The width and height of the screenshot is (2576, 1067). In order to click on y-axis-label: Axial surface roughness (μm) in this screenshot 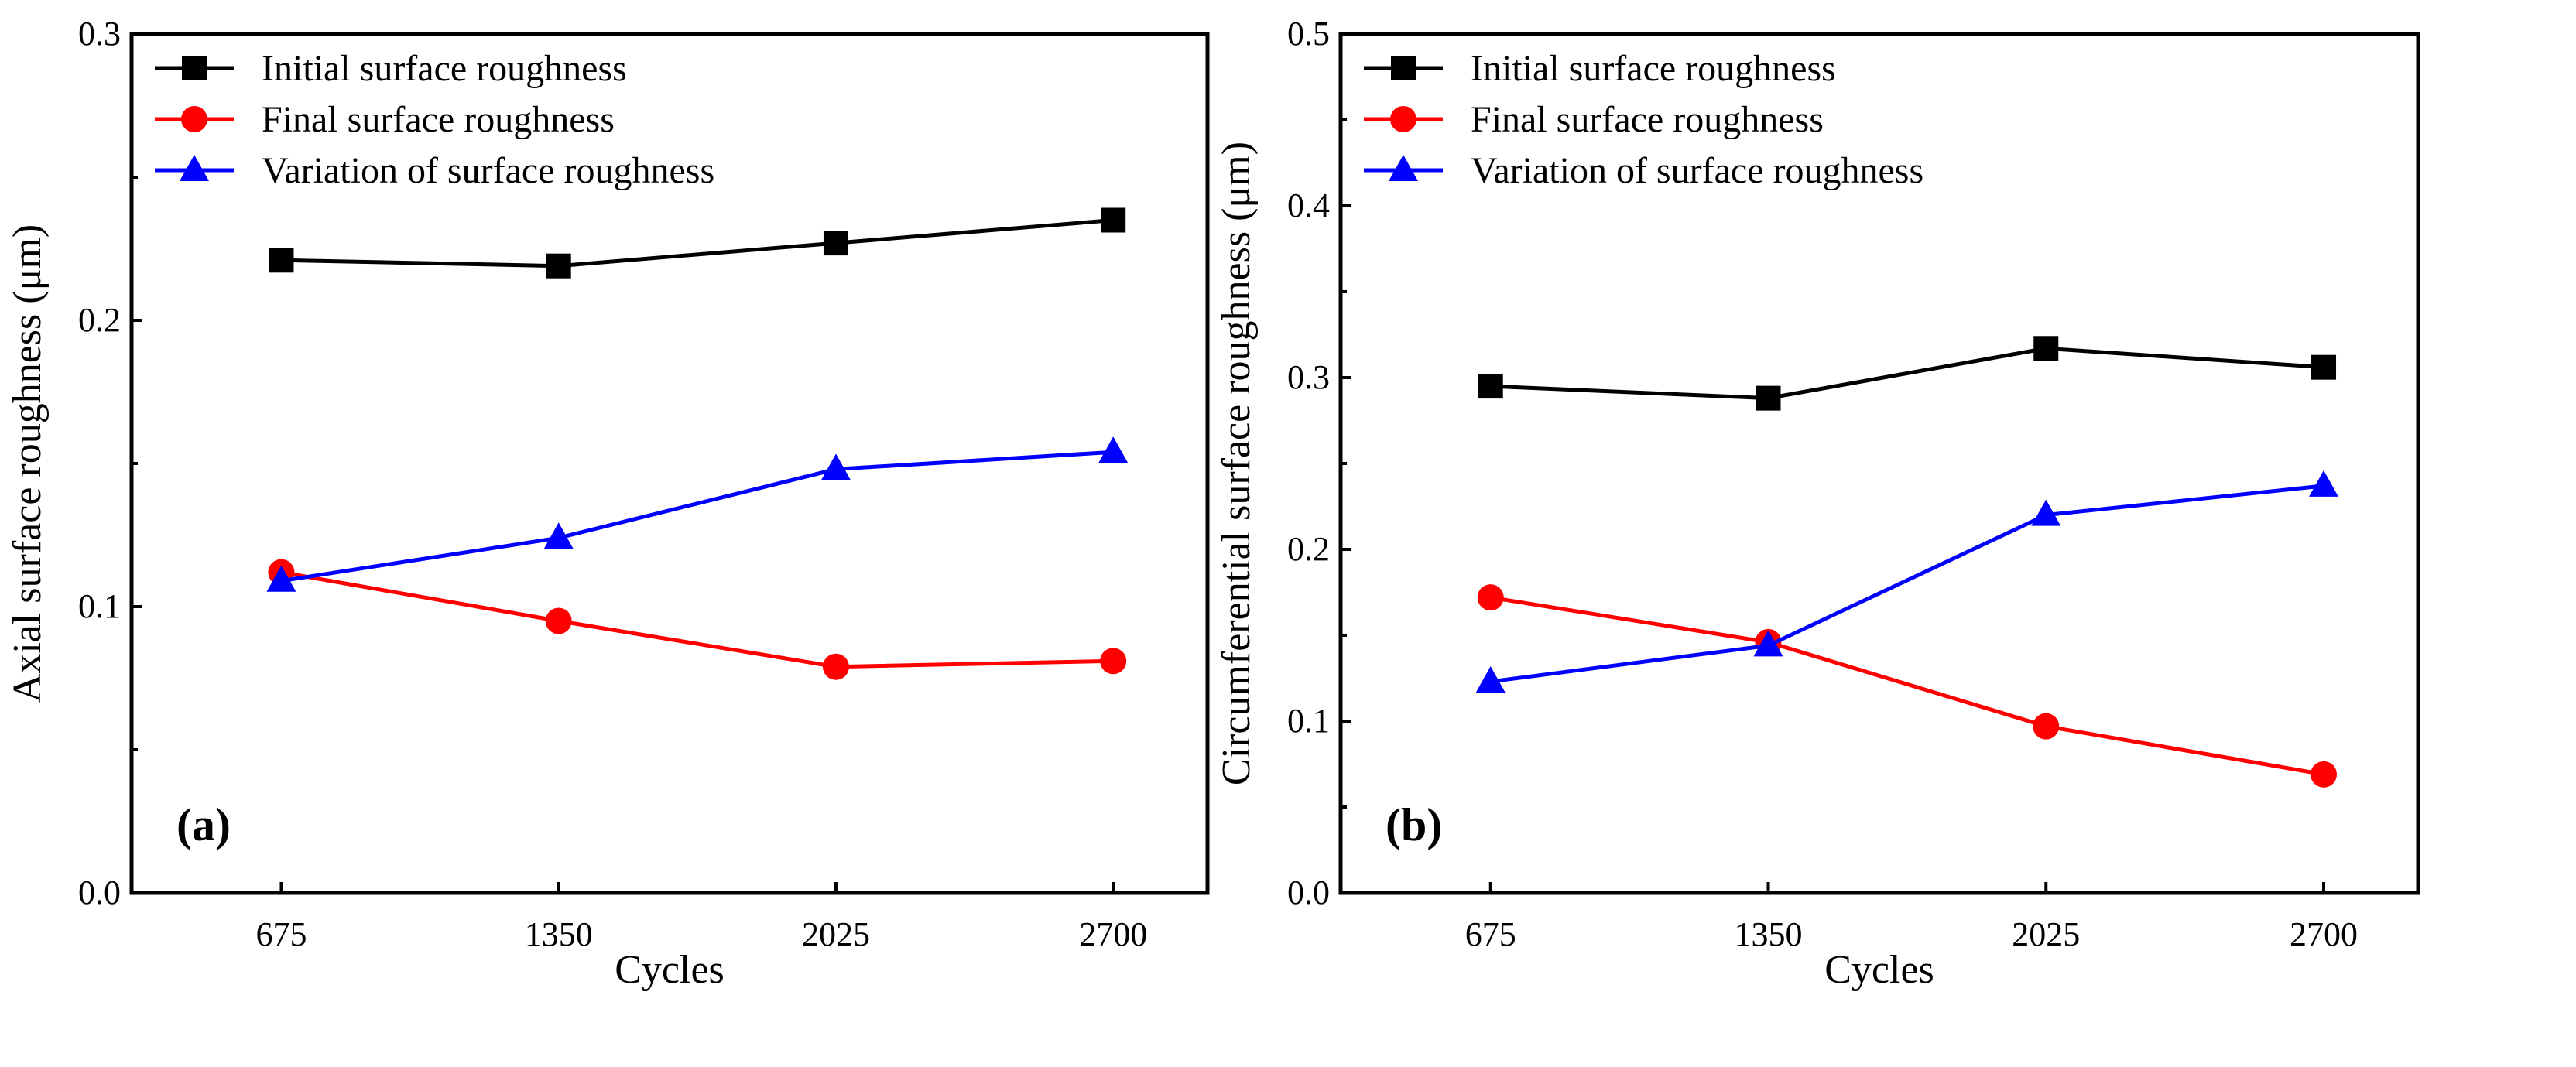, I will do `click(27, 463)`.